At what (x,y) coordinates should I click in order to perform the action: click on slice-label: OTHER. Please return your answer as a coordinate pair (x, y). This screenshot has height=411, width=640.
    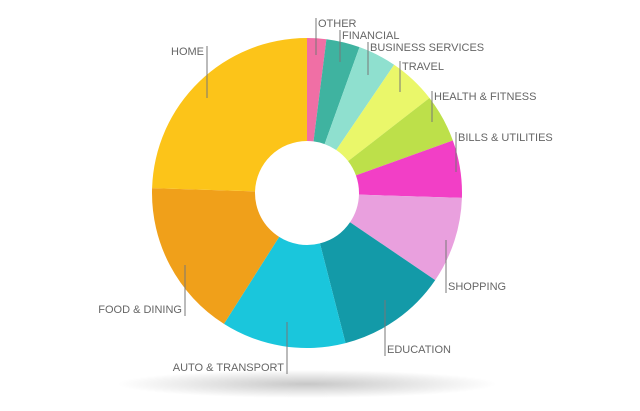
    Looking at the image, I should click on (337, 24).